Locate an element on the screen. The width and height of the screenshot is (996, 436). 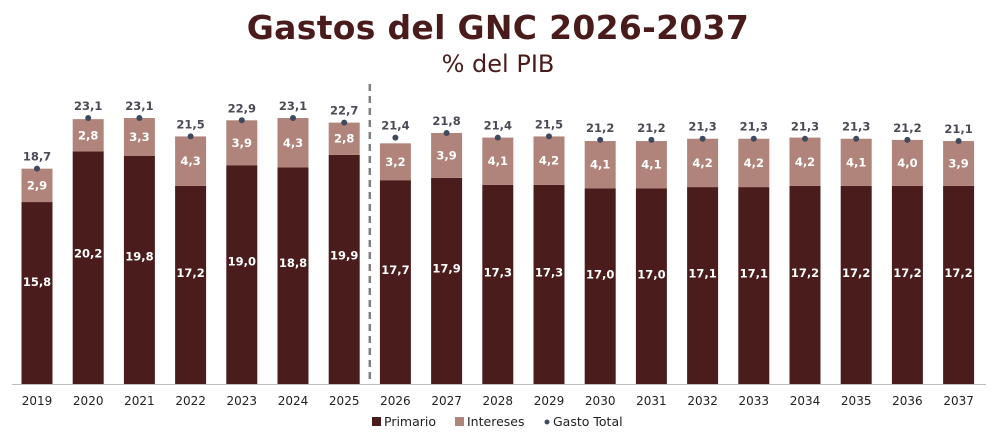
point-gasto-total-2024 is located at coordinates (293, 118).